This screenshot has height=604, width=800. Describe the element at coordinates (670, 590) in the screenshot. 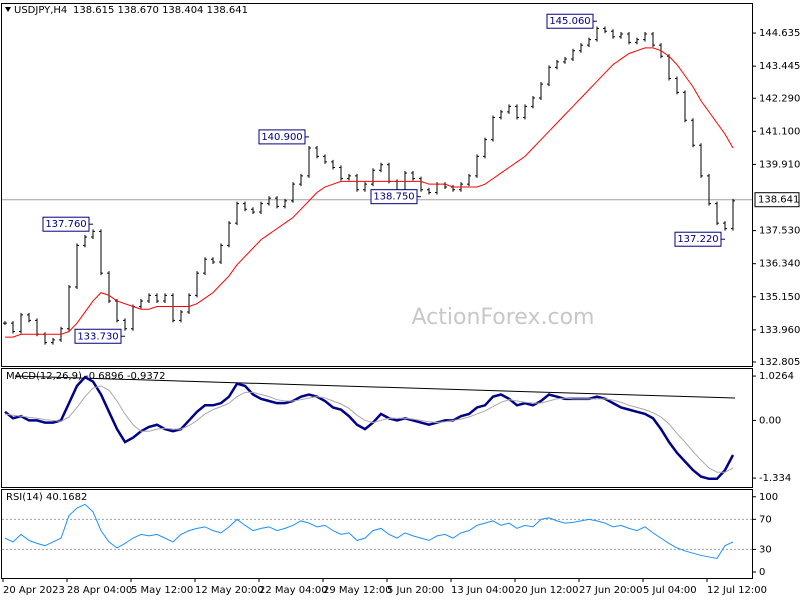

I see `x-tick-label: 5 Jul 04:00` at that location.